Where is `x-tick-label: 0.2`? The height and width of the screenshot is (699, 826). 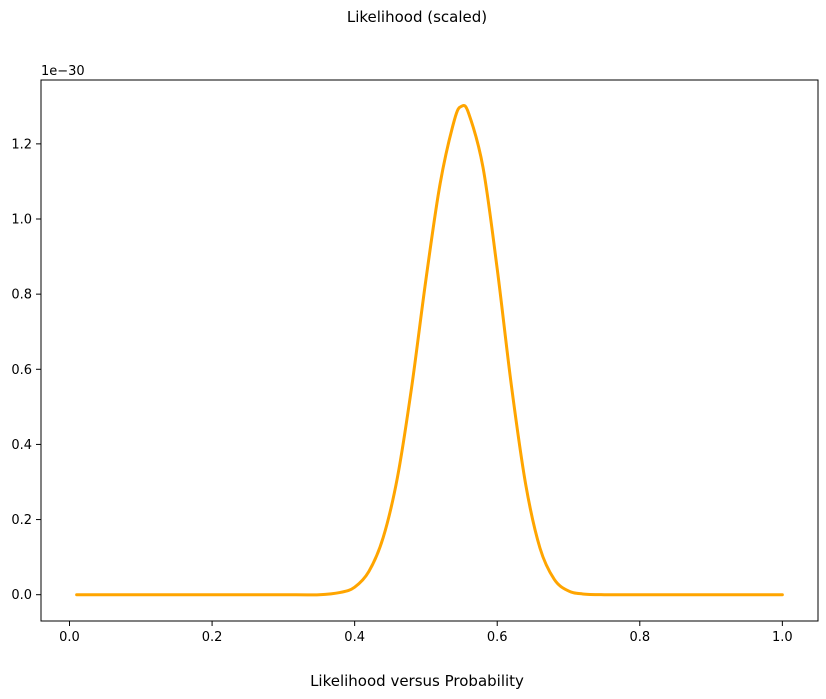
x-tick-label: 0.2 is located at coordinates (212, 637).